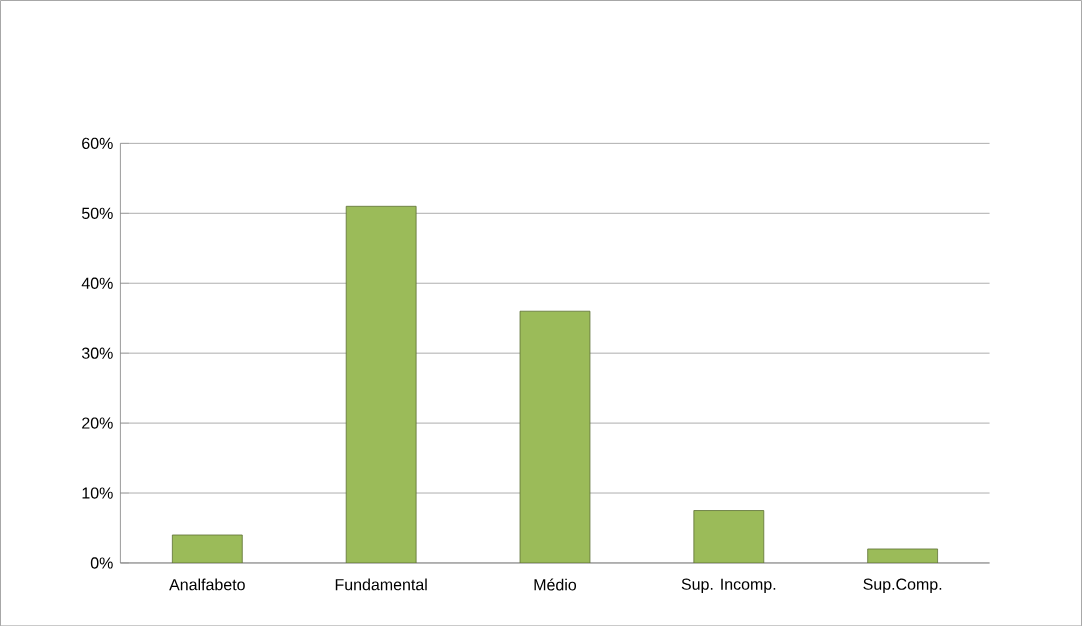 The image size is (1082, 626). Describe the element at coordinates (97, 283) in the screenshot. I see `y-tick-label: 40%` at that location.